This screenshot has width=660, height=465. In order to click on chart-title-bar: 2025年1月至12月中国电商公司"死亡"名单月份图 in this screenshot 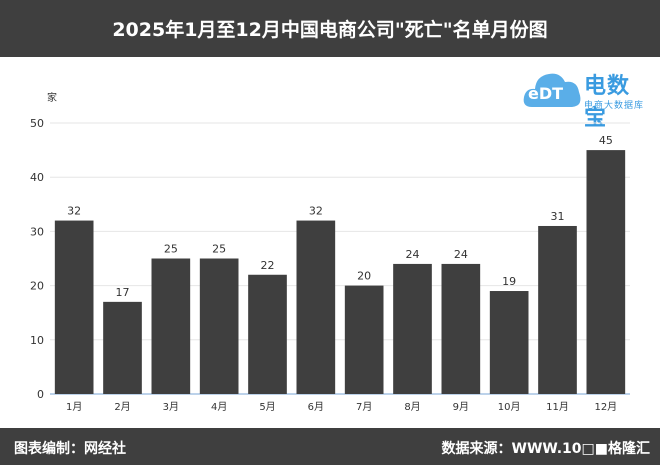, I will do `click(330, 28)`.